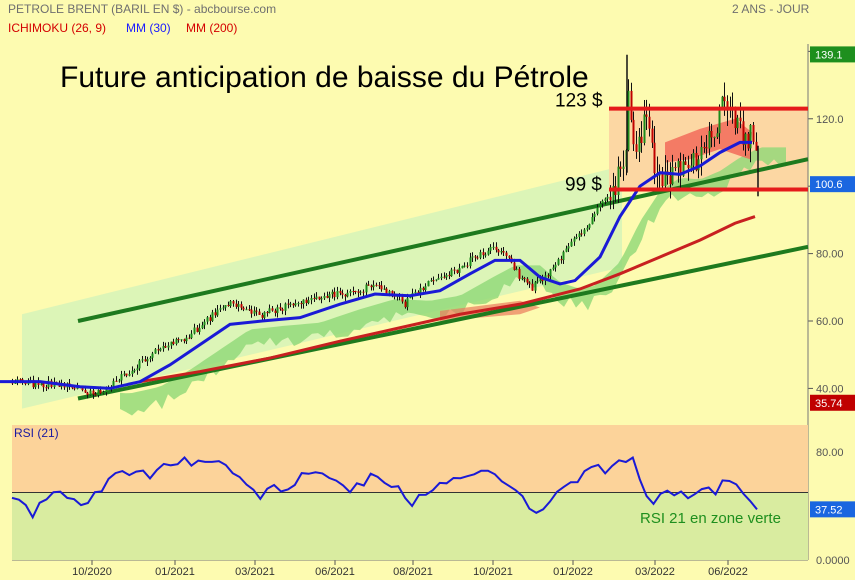 The width and height of the screenshot is (855, 580). Describe the element at coordinates (493, 572) in the screenshot. I see `time-axis-label: 10/2021` at that location.